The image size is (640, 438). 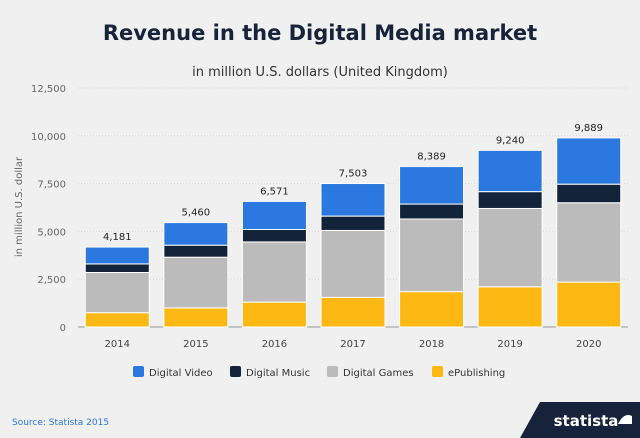 I want to click on total-label: 9,889, so click(x=588, y=128).